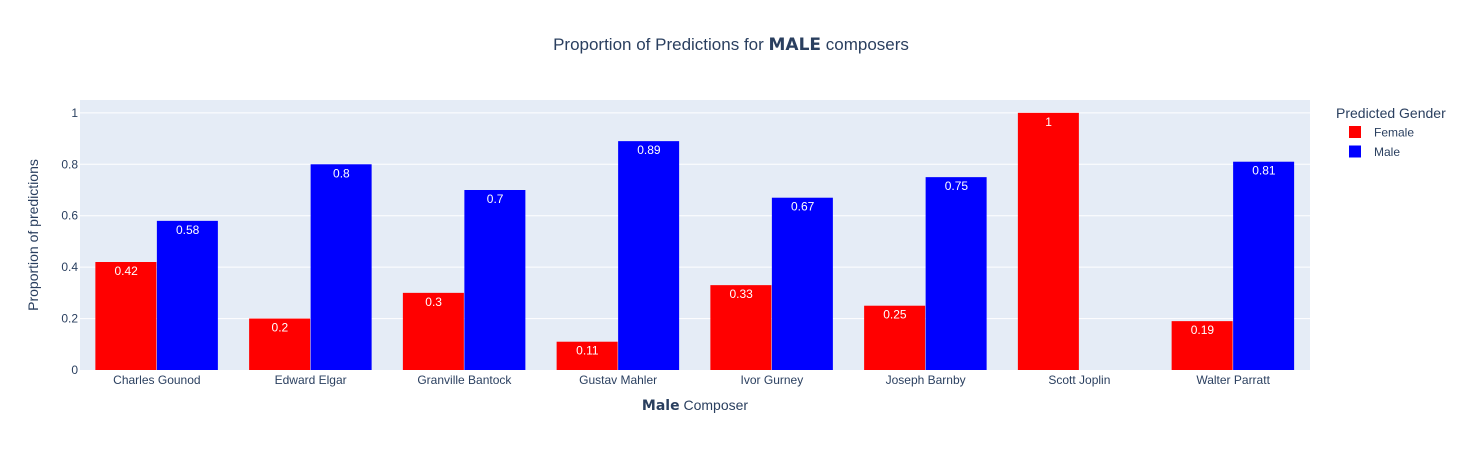  Describe the element at coordinates (1391, 113) in the screenshot. I see `legend-title: Predicted Gender` at that location.